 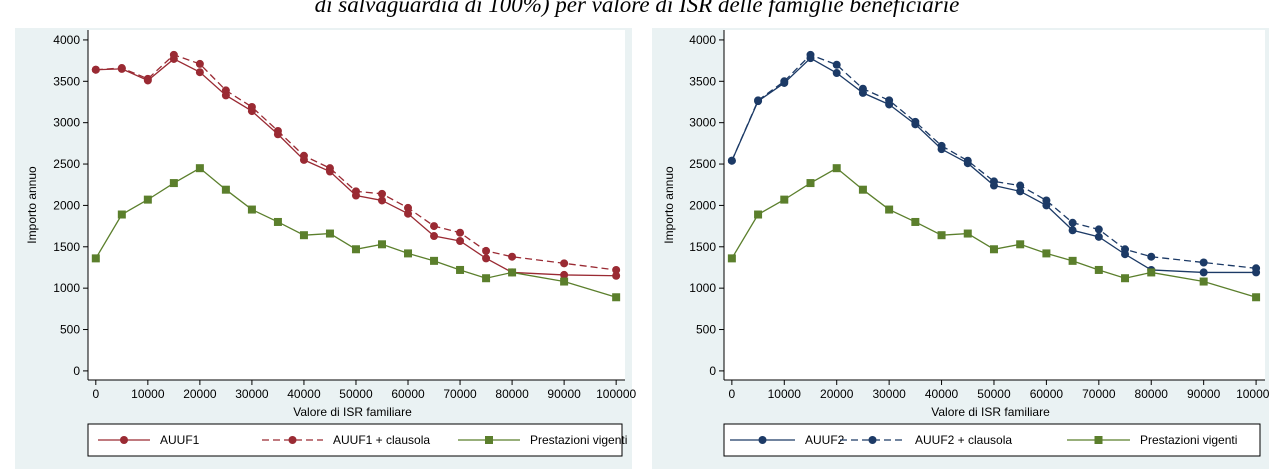 What do you see at coordinates (252, 394) in the screenshot?
I see `x-tick-label: 30000` at bounding box center [252, 394].